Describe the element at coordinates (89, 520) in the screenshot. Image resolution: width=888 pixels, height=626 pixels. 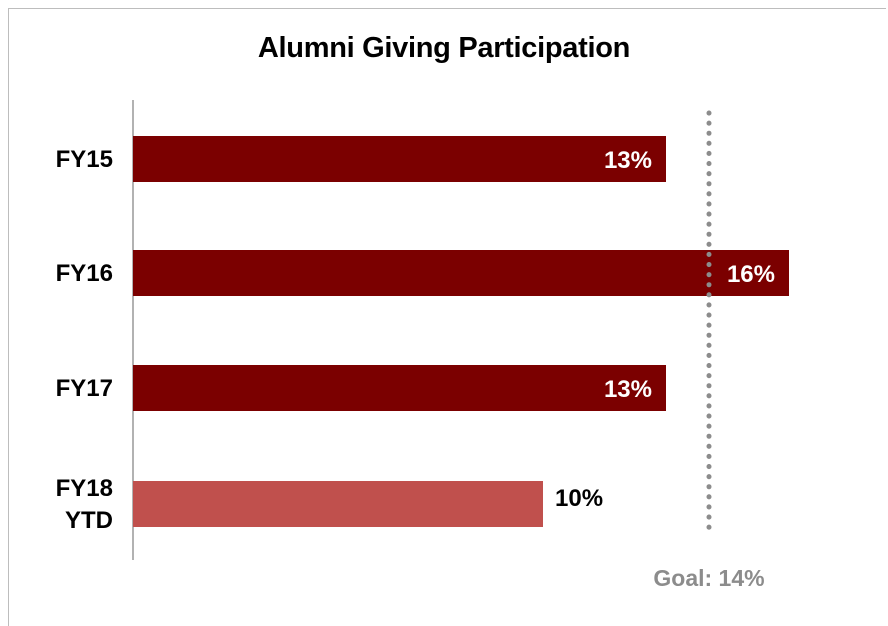
I see `category-label-3-line-1: YTD` at that location.